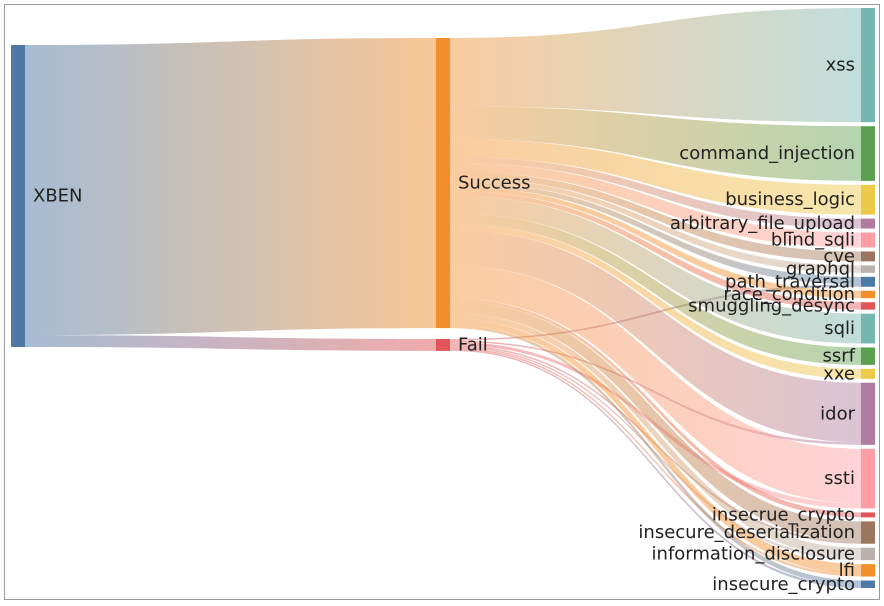 This screenshot has width=884, height=606. I want to click on label-smuggling_desync: smuggling_desync, so click(771, 305).